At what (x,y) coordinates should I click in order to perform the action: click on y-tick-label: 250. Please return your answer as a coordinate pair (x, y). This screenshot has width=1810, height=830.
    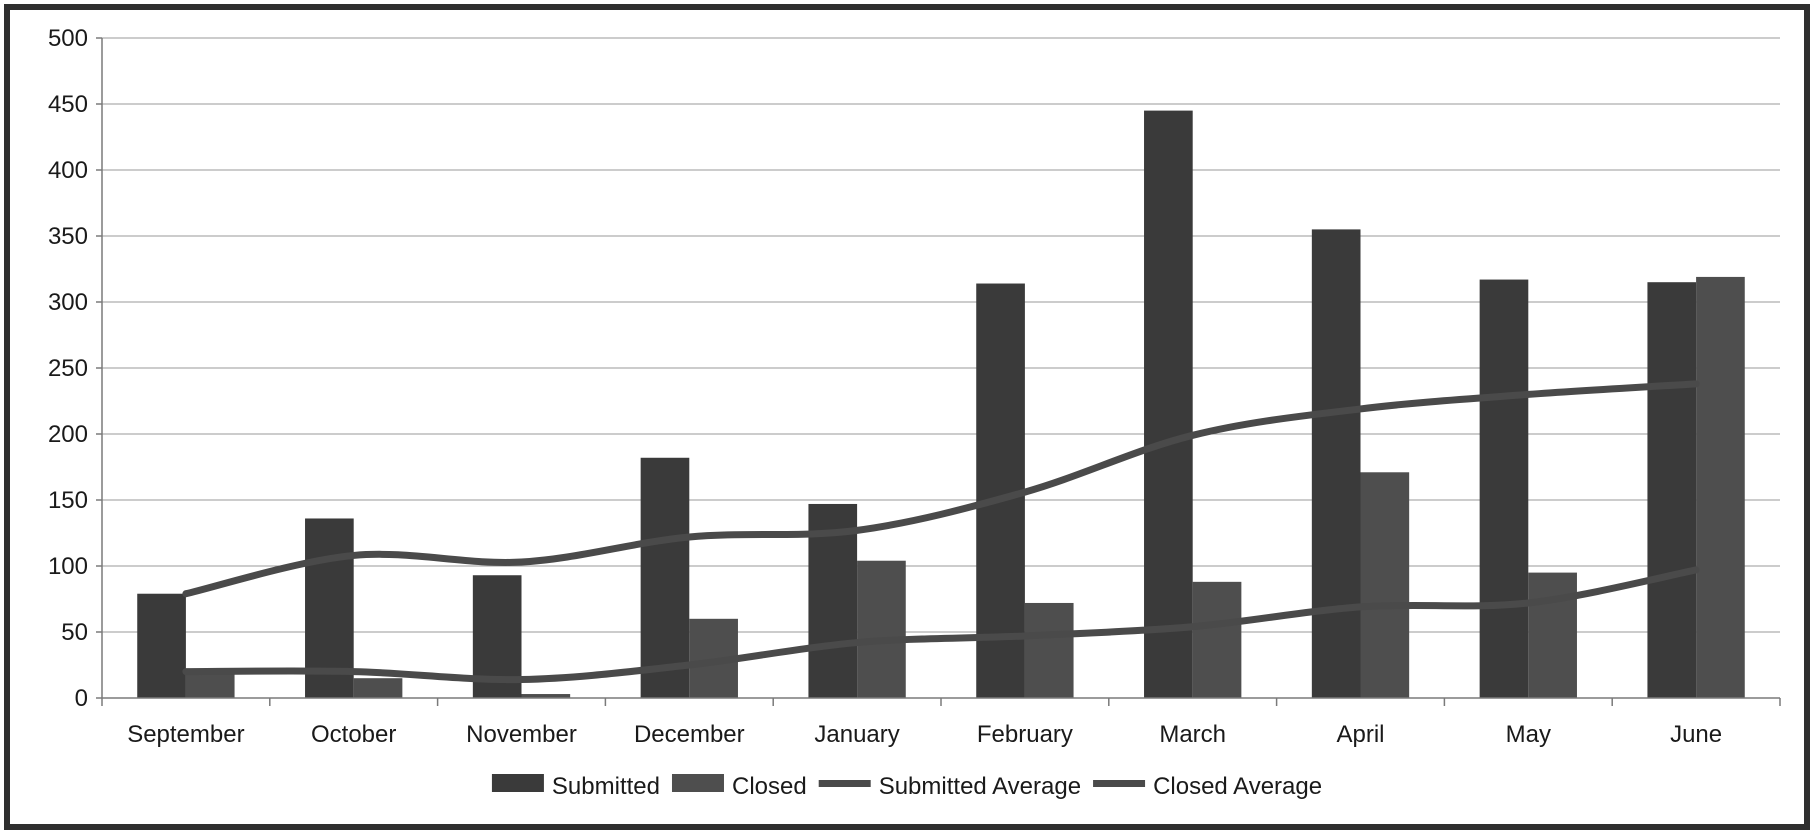
    Looking at the image, I should click on (68, 368).